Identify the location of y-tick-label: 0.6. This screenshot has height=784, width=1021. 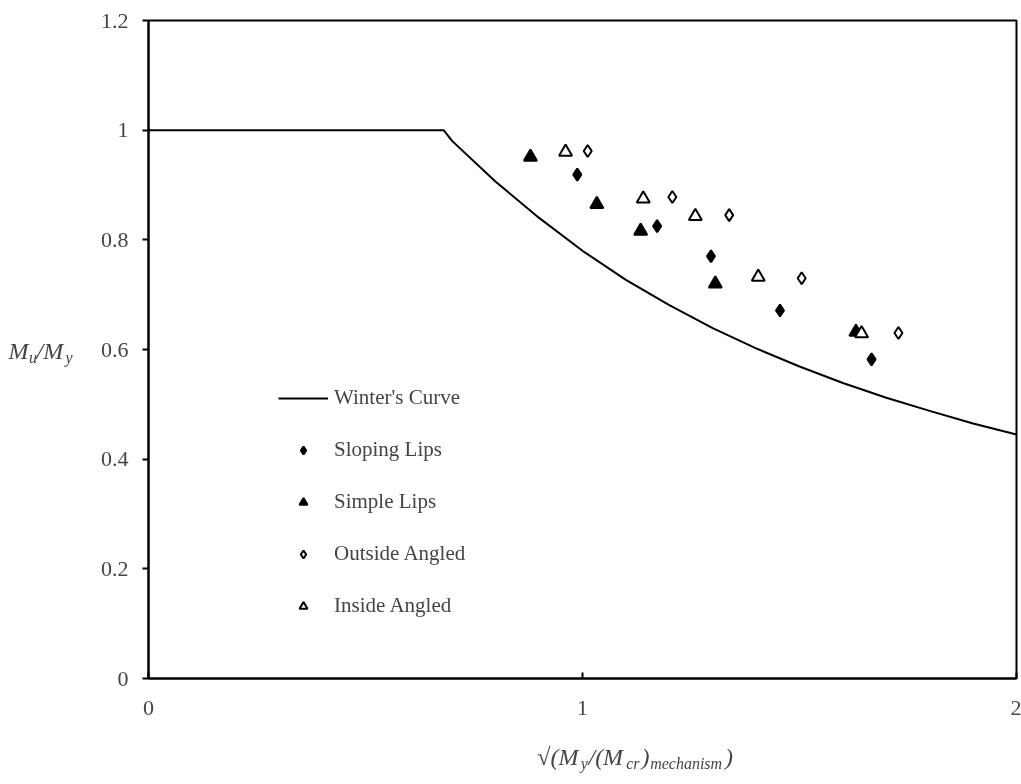
(115, 349).